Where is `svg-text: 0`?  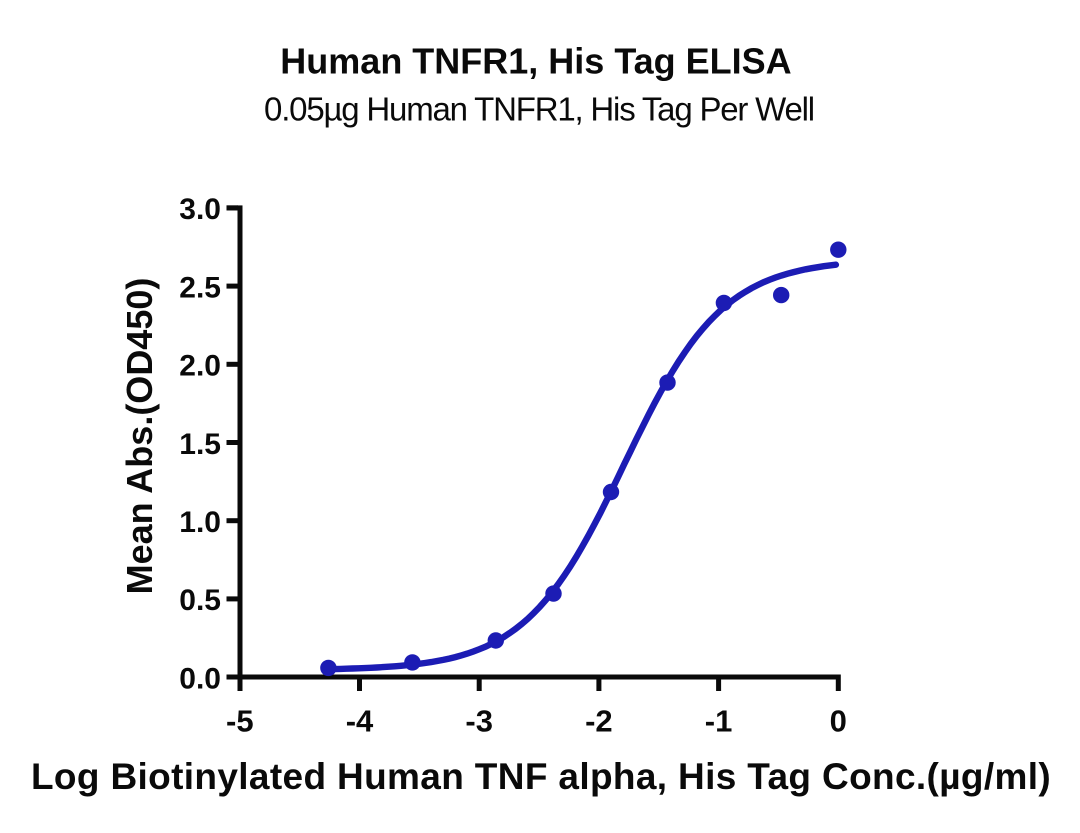 svg-text: 0 is located at coordinates (838, 721).